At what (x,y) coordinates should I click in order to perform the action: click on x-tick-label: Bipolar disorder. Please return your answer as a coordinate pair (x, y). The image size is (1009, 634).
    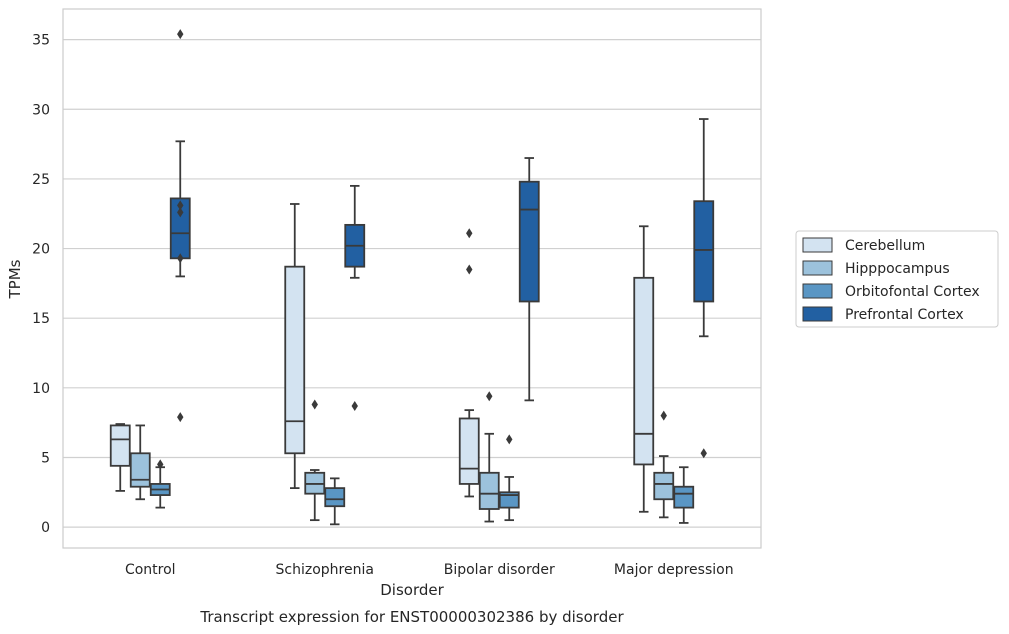
    Looking at the image, I should click on (499, 570).